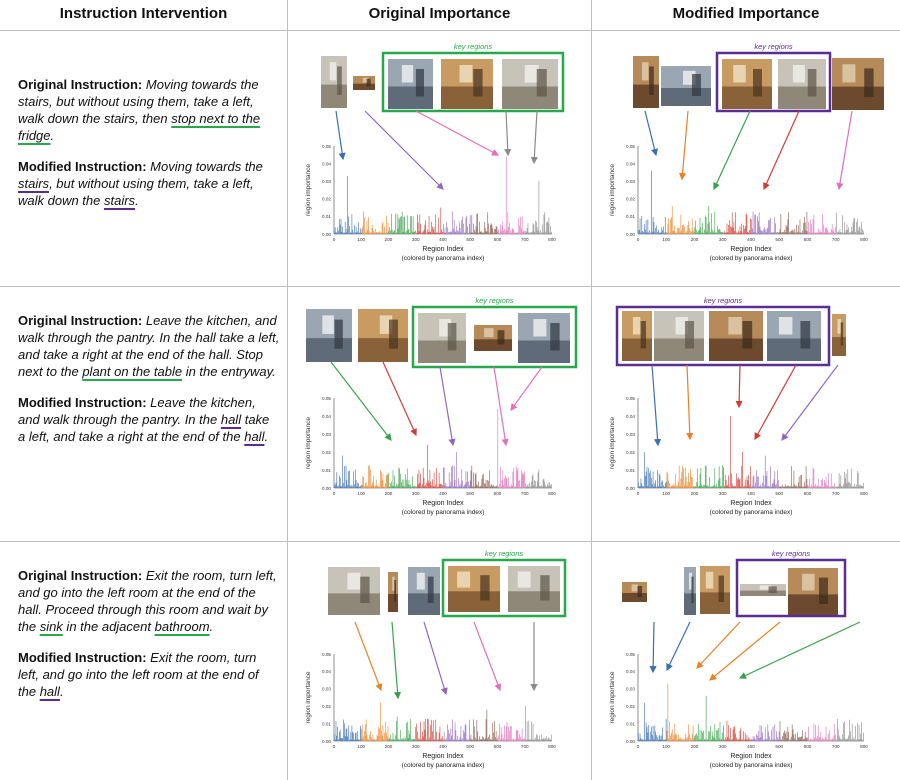 The height and width of the screenshot is (780, 900). What do you see at coordinates (651, 80) in the screenshot?
I see `thumbnail-shadow` at bounding box center [651, 80].